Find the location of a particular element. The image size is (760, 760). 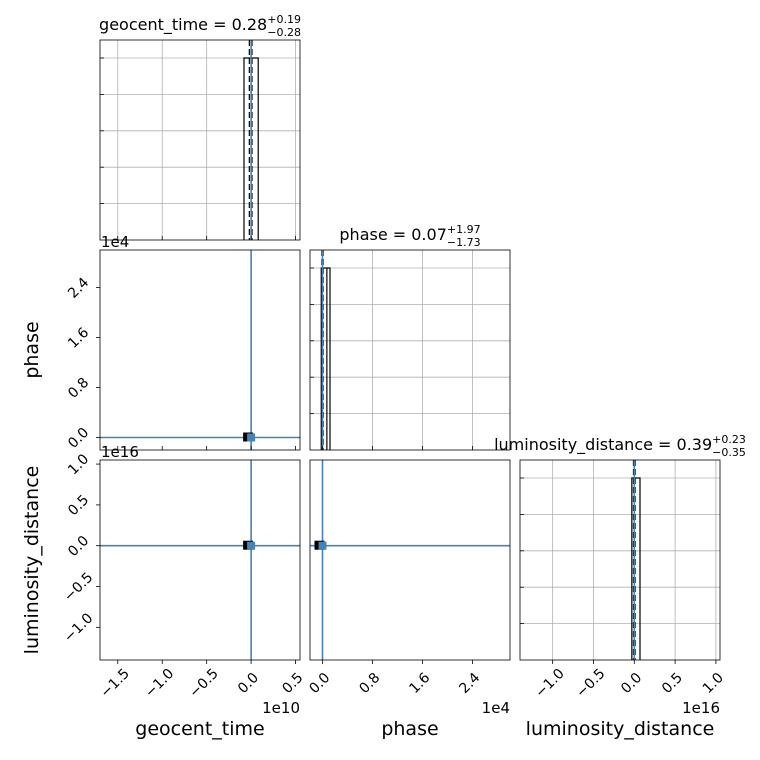

x-axis-label-geocent_time: geocent_time is located at coordinates (199, 729).